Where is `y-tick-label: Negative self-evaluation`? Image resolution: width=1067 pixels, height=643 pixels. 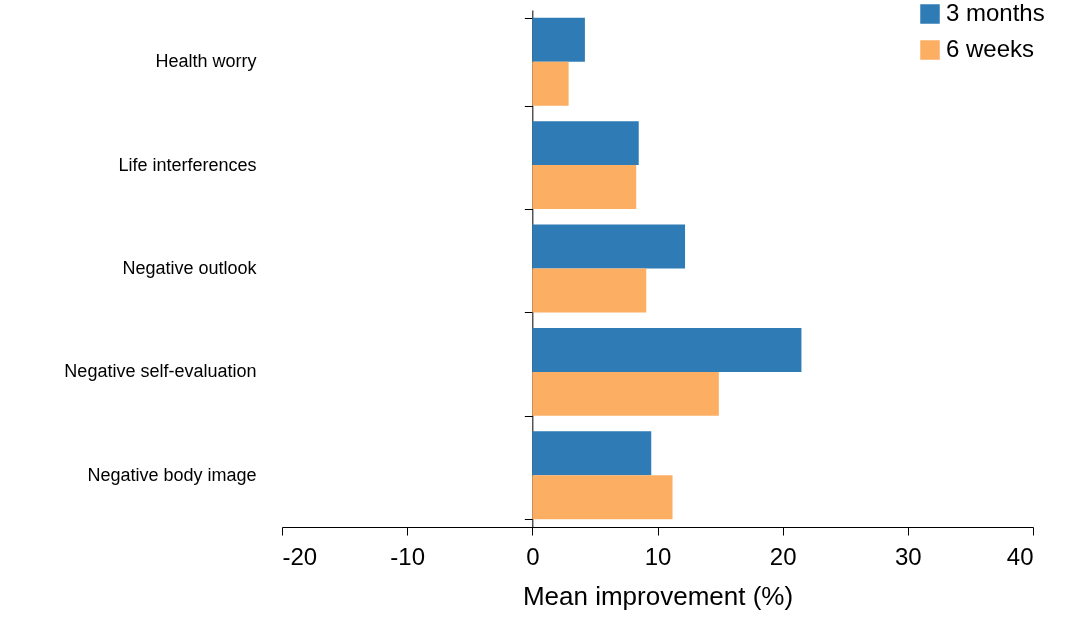 y-tick-label: Negative self-evaluation is located at coordinates (160, 371).